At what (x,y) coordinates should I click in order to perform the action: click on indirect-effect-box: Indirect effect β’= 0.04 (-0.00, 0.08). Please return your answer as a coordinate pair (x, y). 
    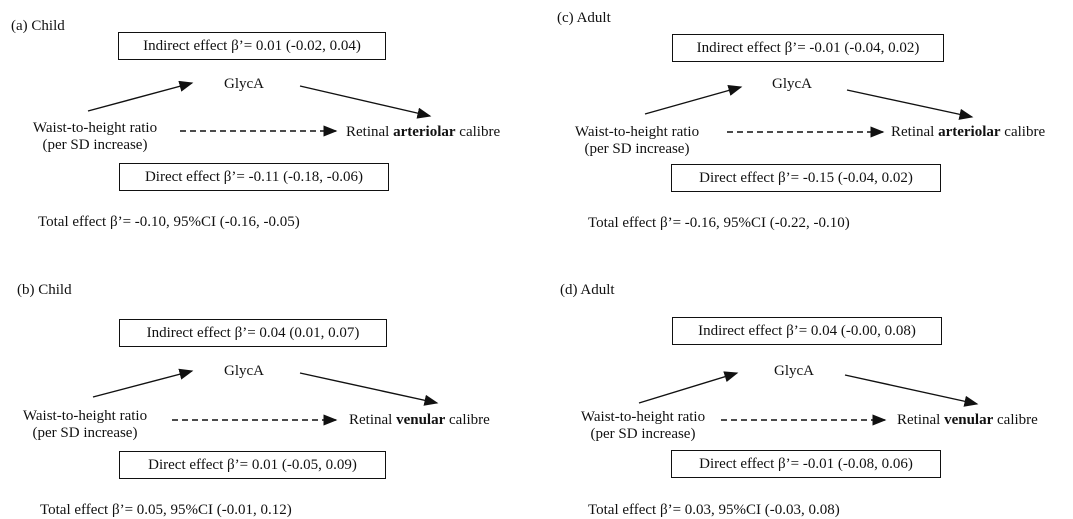
    Looking at the image, I should click on (807, 331).